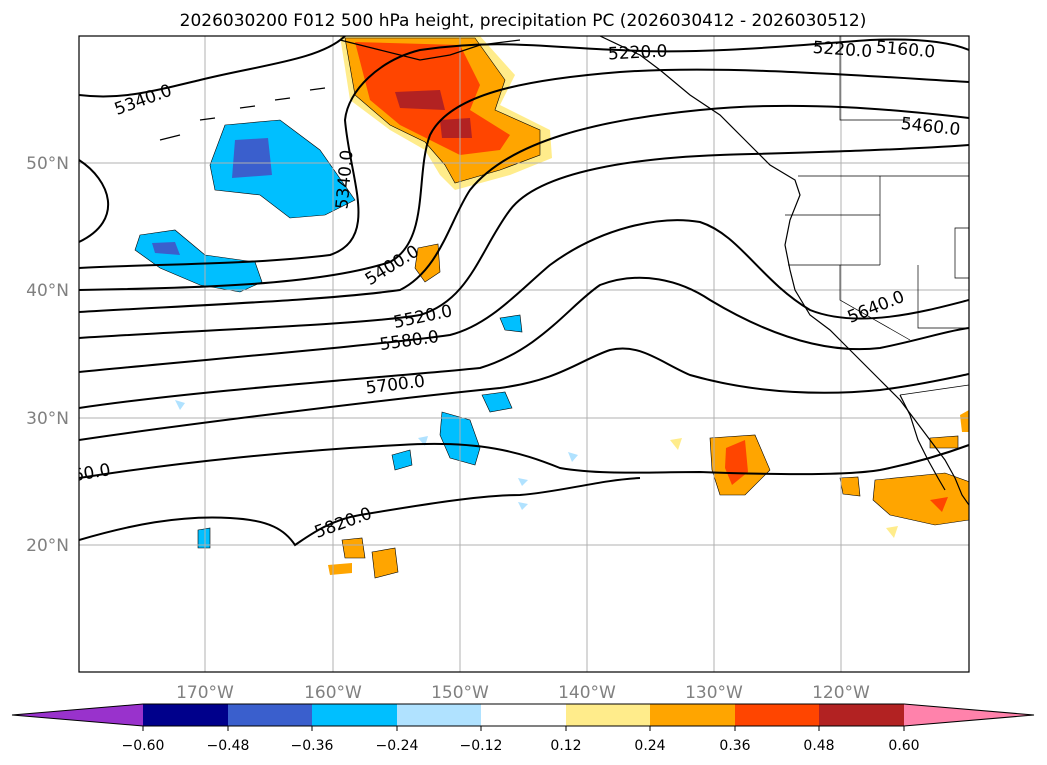  What do you see at coordinates (874, 78) in the screenshot?
I see `border-canada-bc` at bounding box center [874, 78].